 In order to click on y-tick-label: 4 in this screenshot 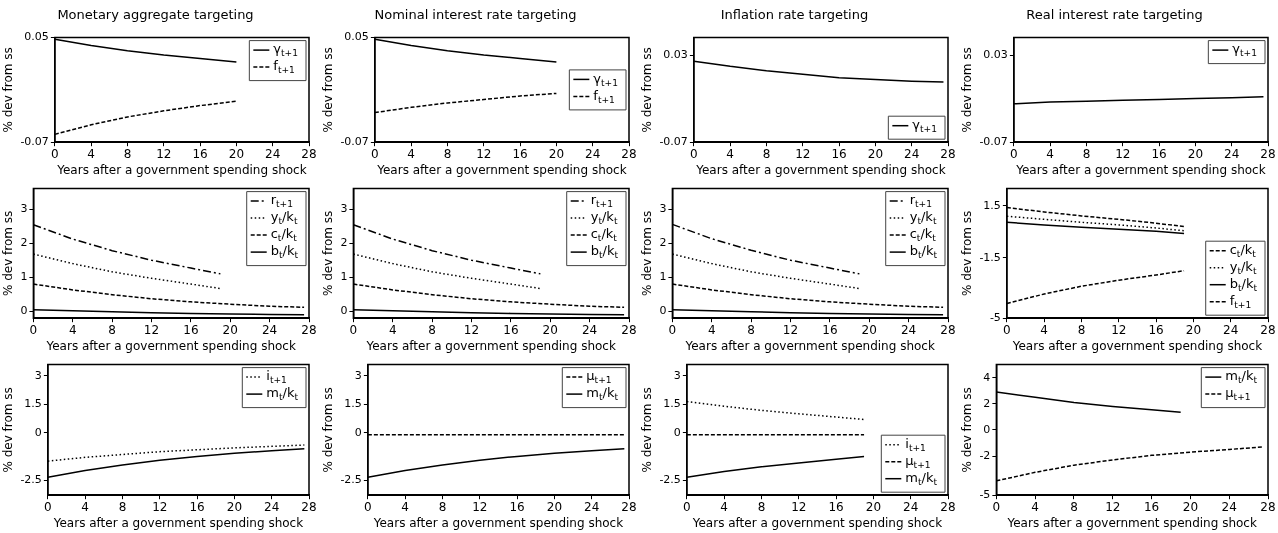, I will do `click(986, 377)`.